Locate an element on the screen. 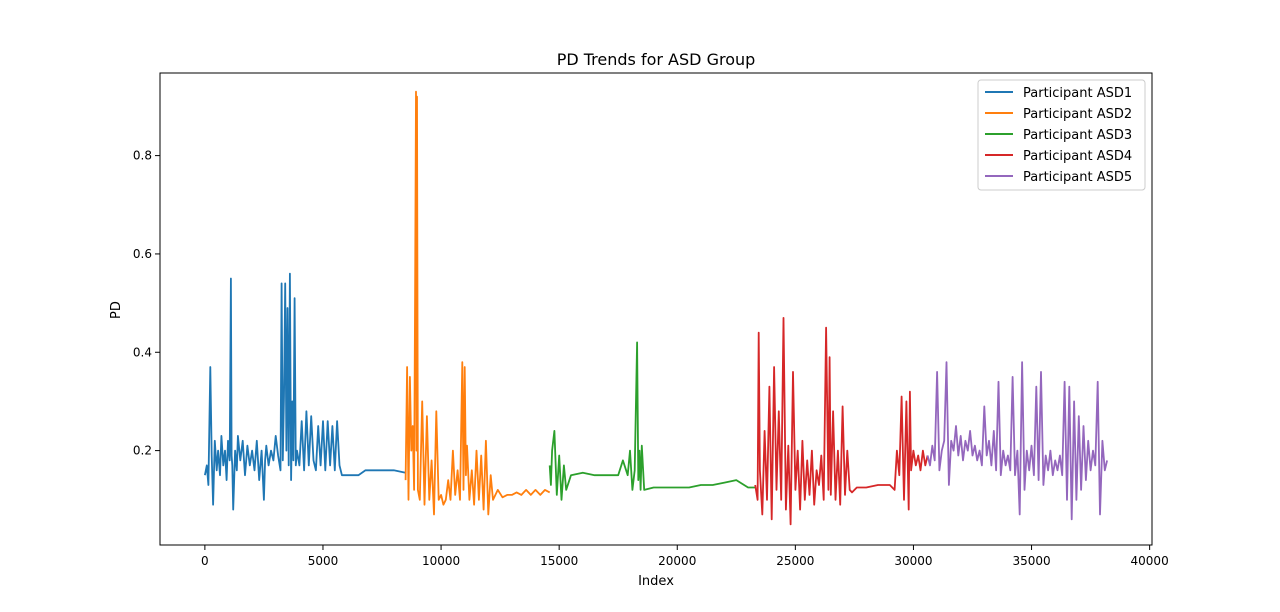  x-tick-label: 5000 is located at coordinates (323, 561).